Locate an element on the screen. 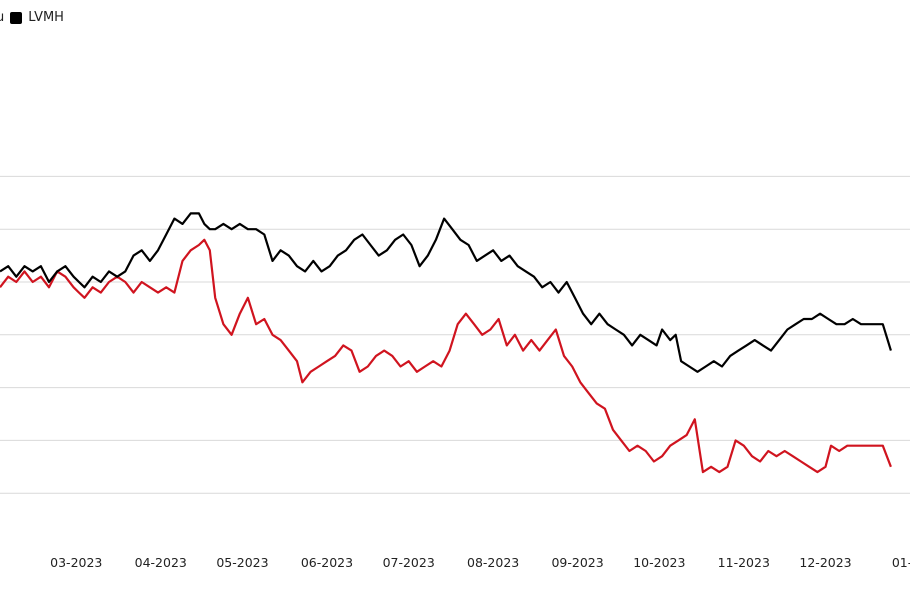 The height and width of the screenshot is (596, 910). x-tick-label-6: 08-2023 is located at coordinates (493, 562).